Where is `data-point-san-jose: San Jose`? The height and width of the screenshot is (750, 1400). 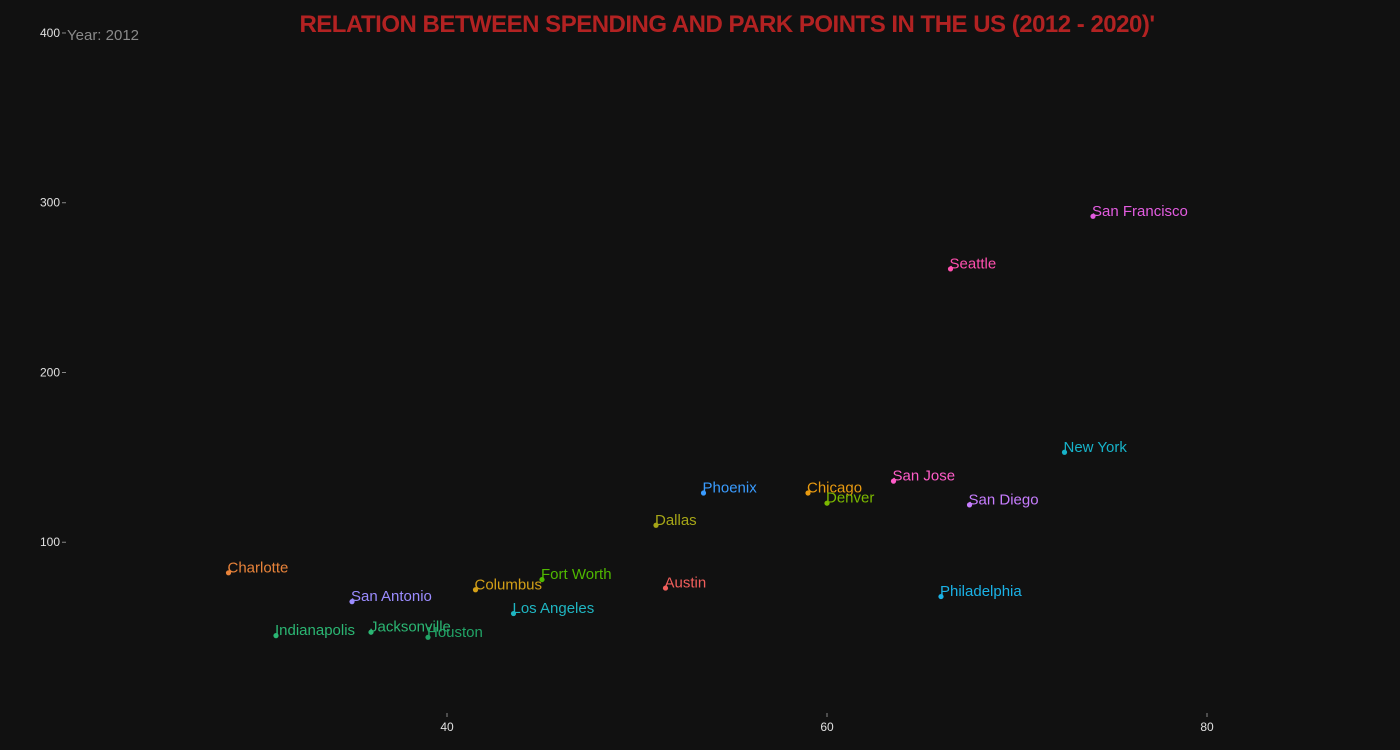 data-point-san-jose: San Jose is located at coordinates (923, 476).